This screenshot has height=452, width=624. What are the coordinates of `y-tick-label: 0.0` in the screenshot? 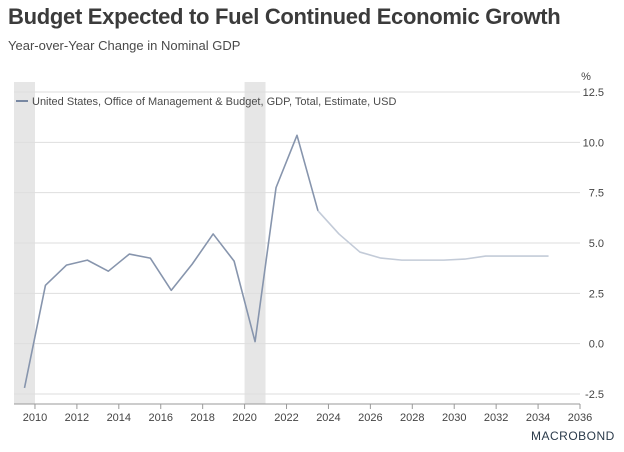 It's located at (596, 345).